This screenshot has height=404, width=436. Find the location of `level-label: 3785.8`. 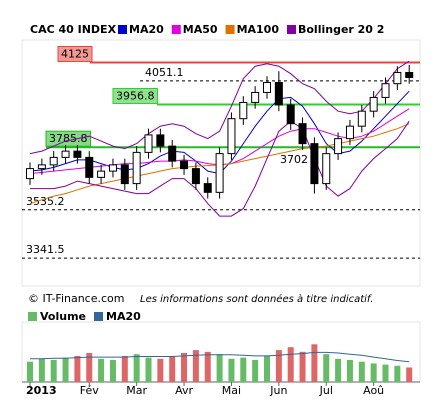

level-label: 3785.8 is located at coordinates (68, 138).